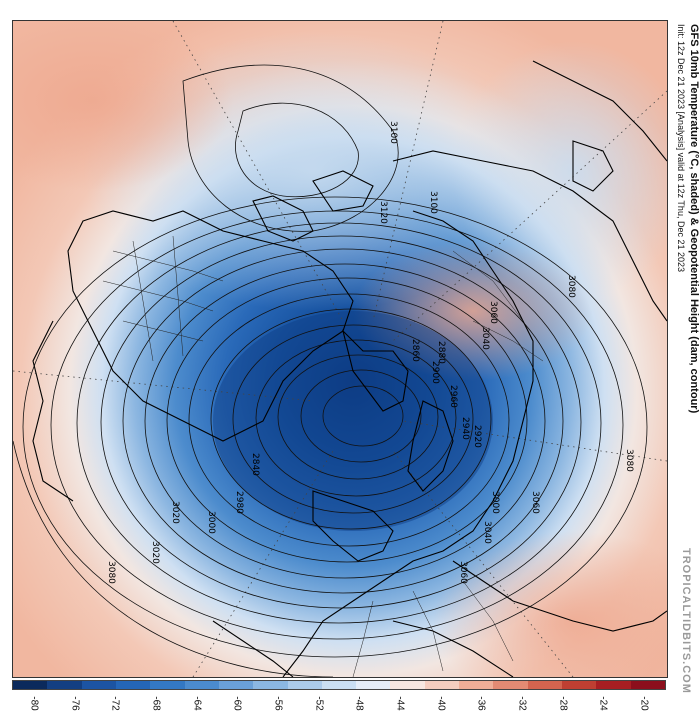 Image resolution: width=700 pixels, height=716 pixels. What do you see at coordinates (465, 428) in the screenshot?
I see `contour-label: 2940` at bounding box center [465, 428].